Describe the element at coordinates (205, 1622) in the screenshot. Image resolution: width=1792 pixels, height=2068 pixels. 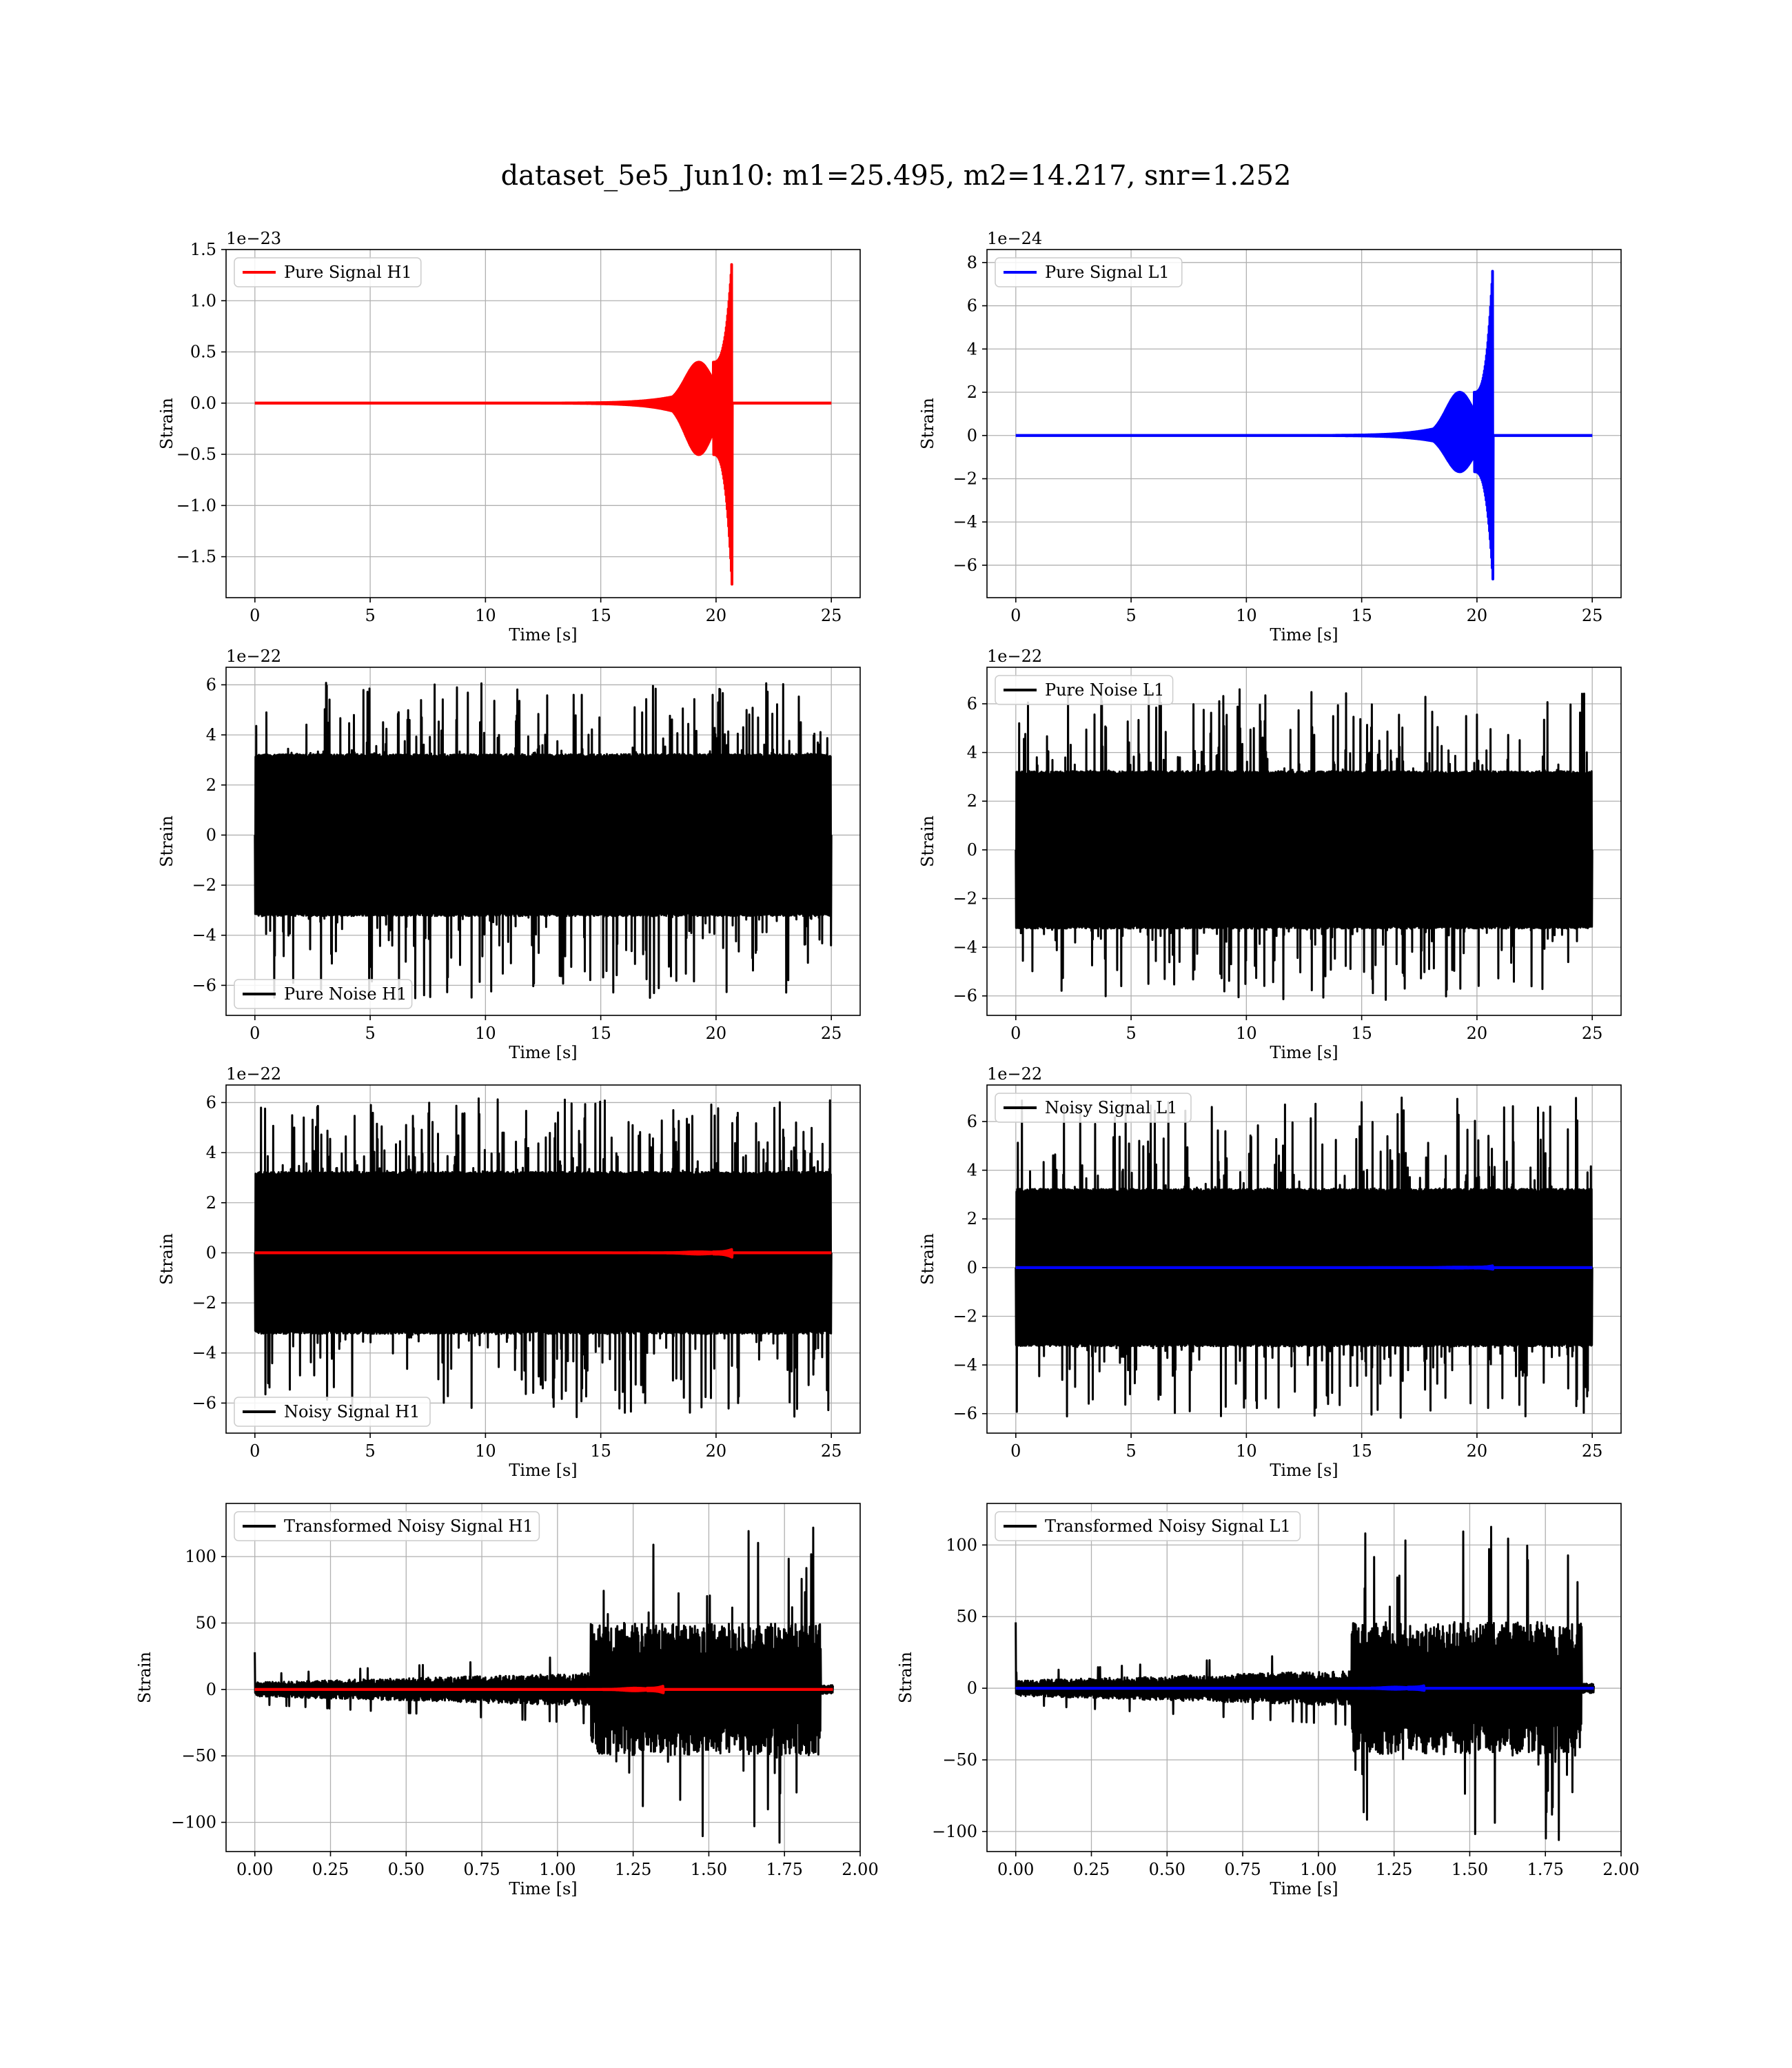
I see `y-tick-label: 50` at that location.